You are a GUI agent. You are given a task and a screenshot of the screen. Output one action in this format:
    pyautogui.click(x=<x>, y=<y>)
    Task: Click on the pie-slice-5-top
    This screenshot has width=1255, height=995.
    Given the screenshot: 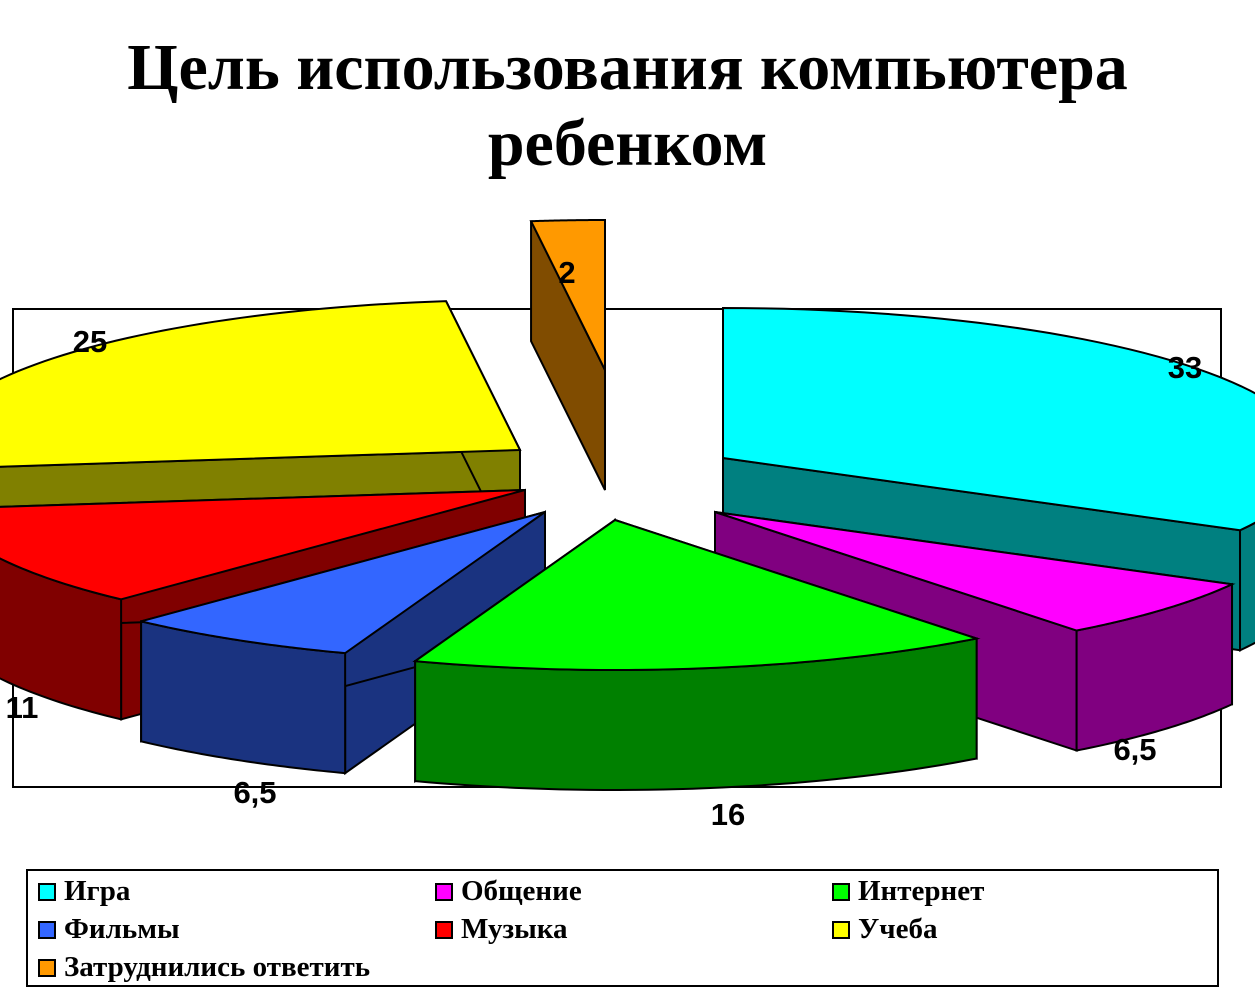 What is the action you would take?
    pyautogui.click(x=263, y=545)
    